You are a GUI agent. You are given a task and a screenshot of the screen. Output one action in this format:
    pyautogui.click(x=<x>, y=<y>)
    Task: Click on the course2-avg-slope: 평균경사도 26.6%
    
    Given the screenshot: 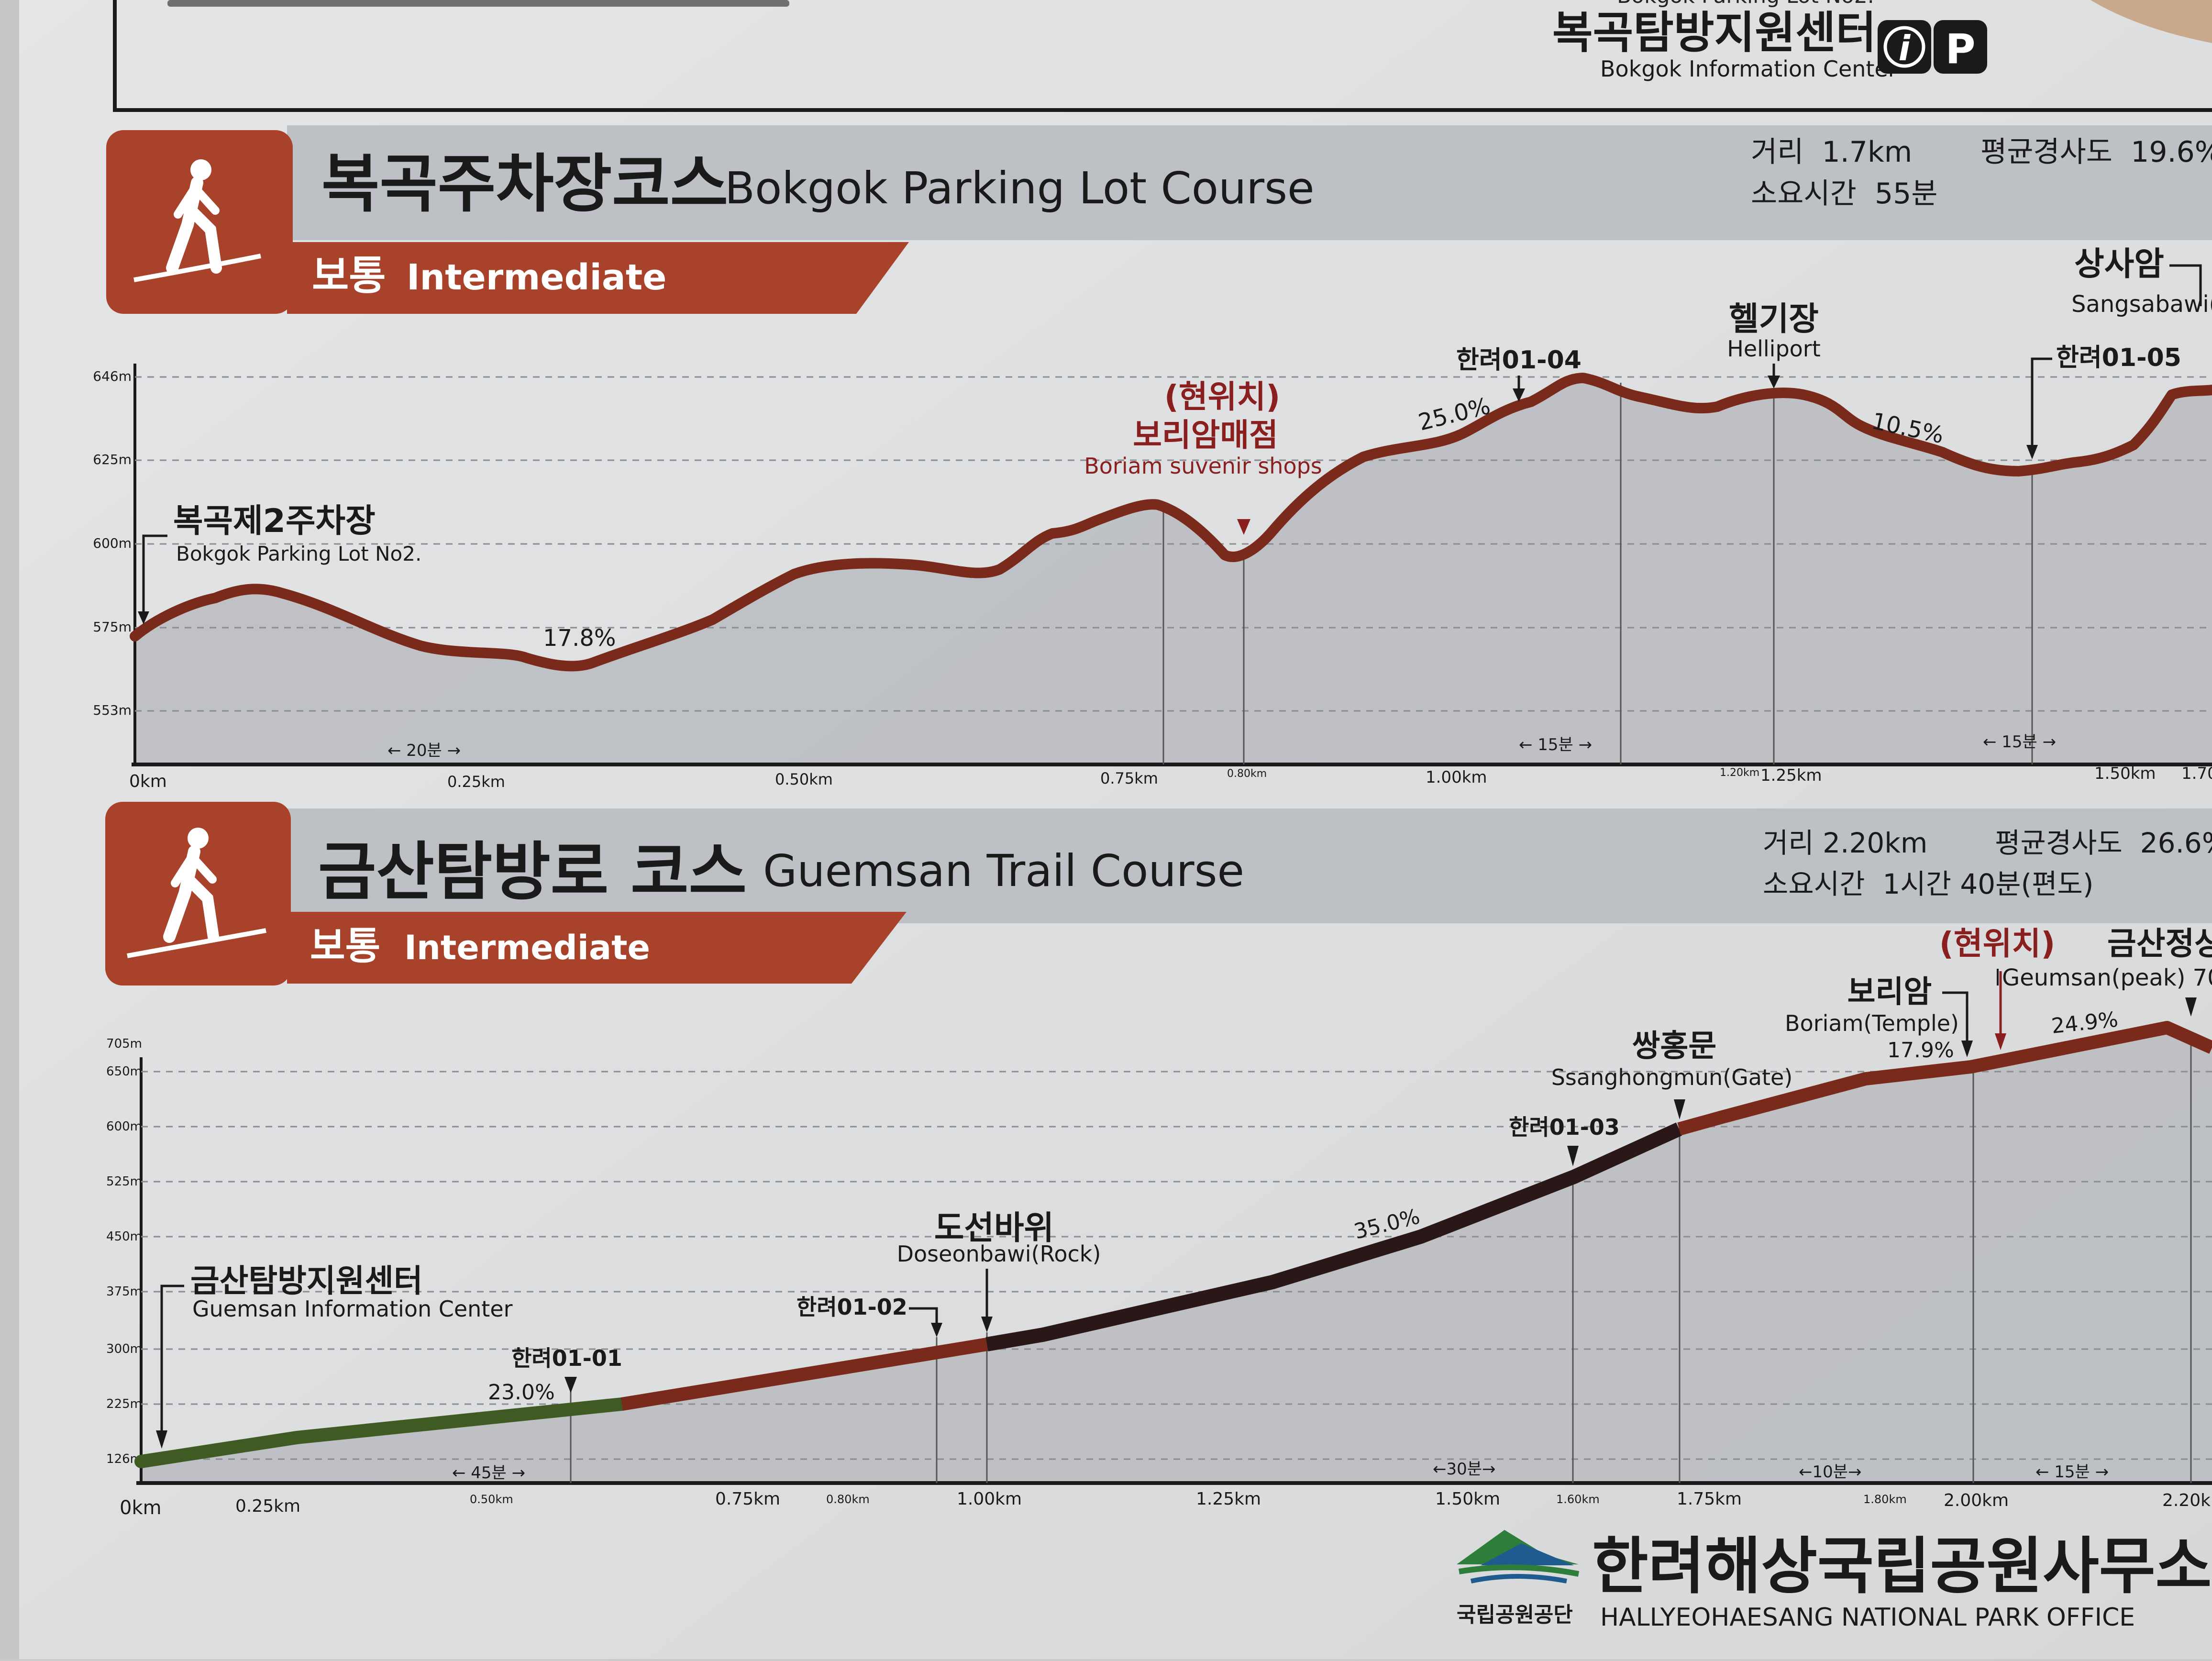 What is the action you would take?
    pyautogui.click(x=2103, y=843)
    